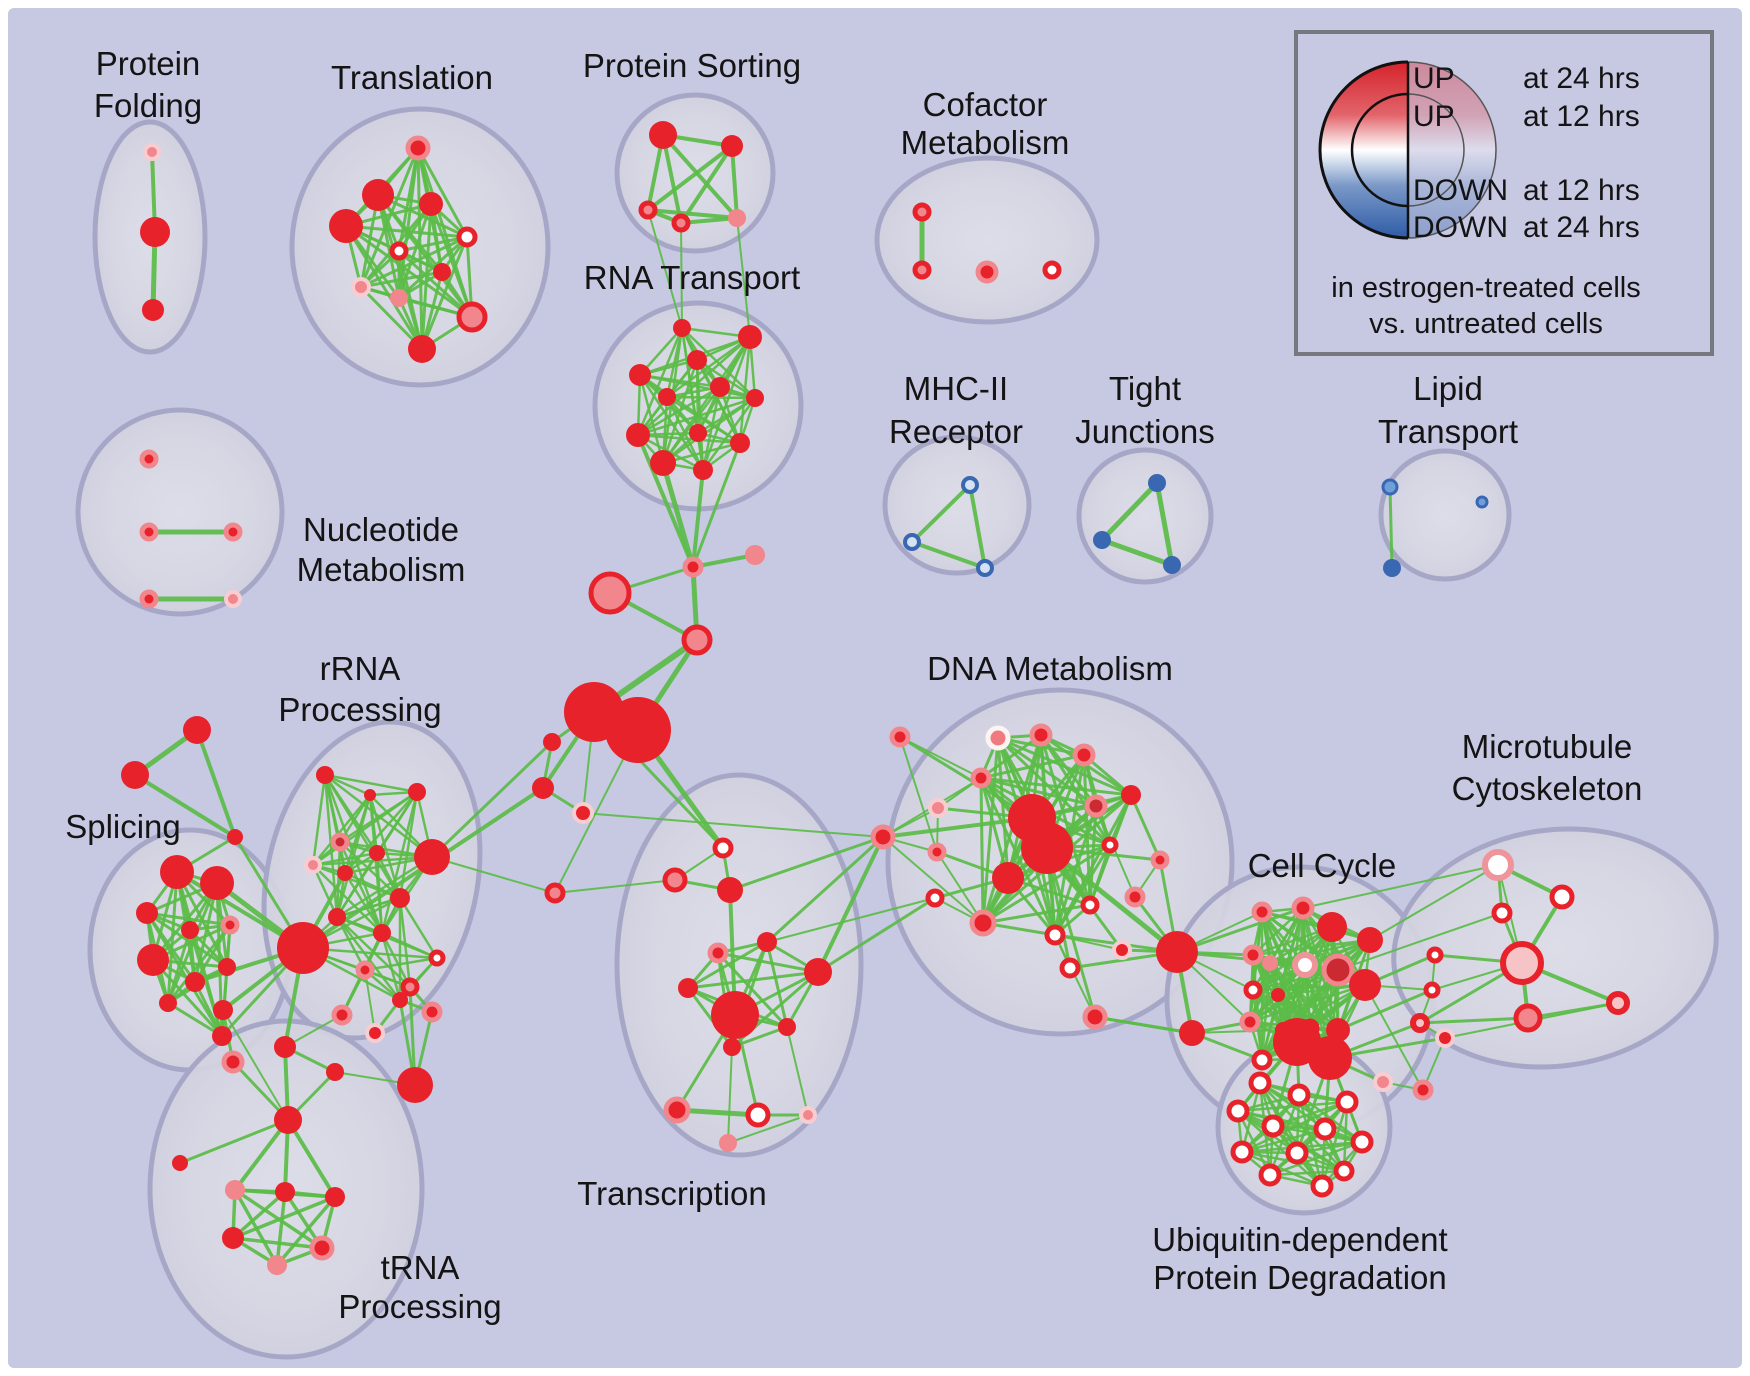  Describe the element at coordinates (552, 742) in the screenshot. I see `node-i1` at that location.